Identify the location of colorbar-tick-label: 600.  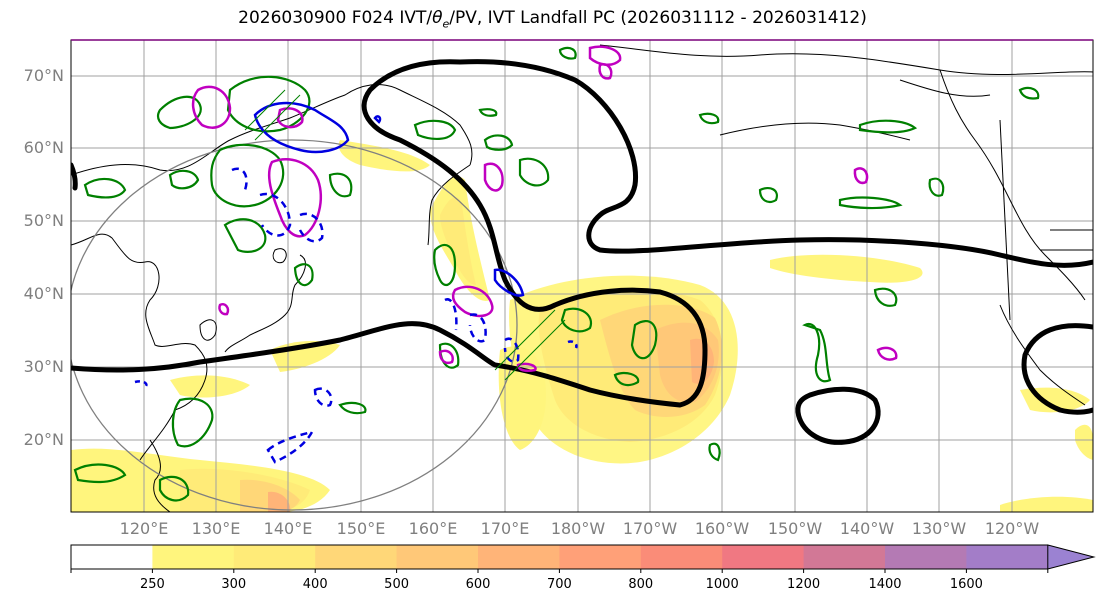
(478, 584).